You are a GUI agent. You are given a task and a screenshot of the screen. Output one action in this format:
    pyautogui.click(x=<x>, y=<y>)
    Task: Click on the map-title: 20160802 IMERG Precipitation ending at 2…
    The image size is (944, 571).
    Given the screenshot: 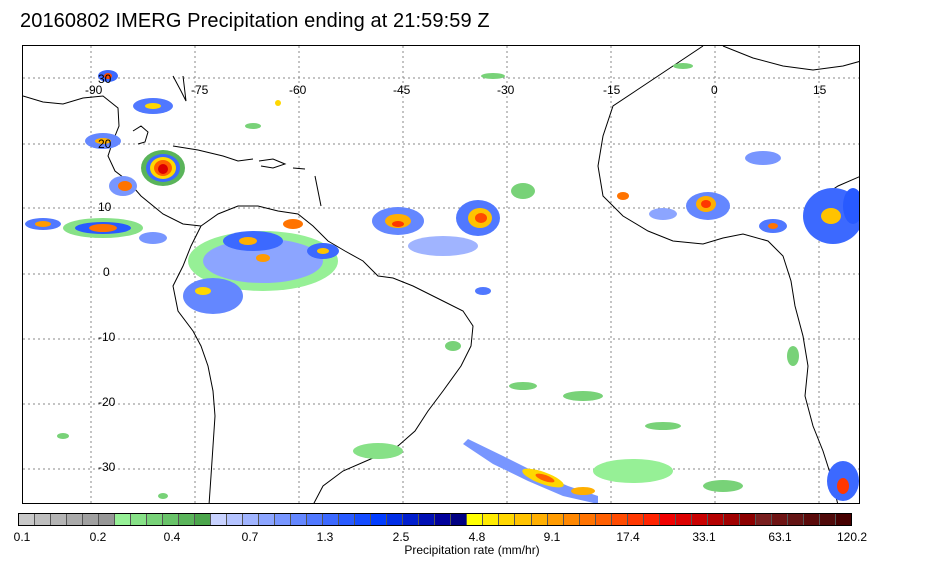 What is the action you would take?
    pyautogui.click(x=255, y=21)
    